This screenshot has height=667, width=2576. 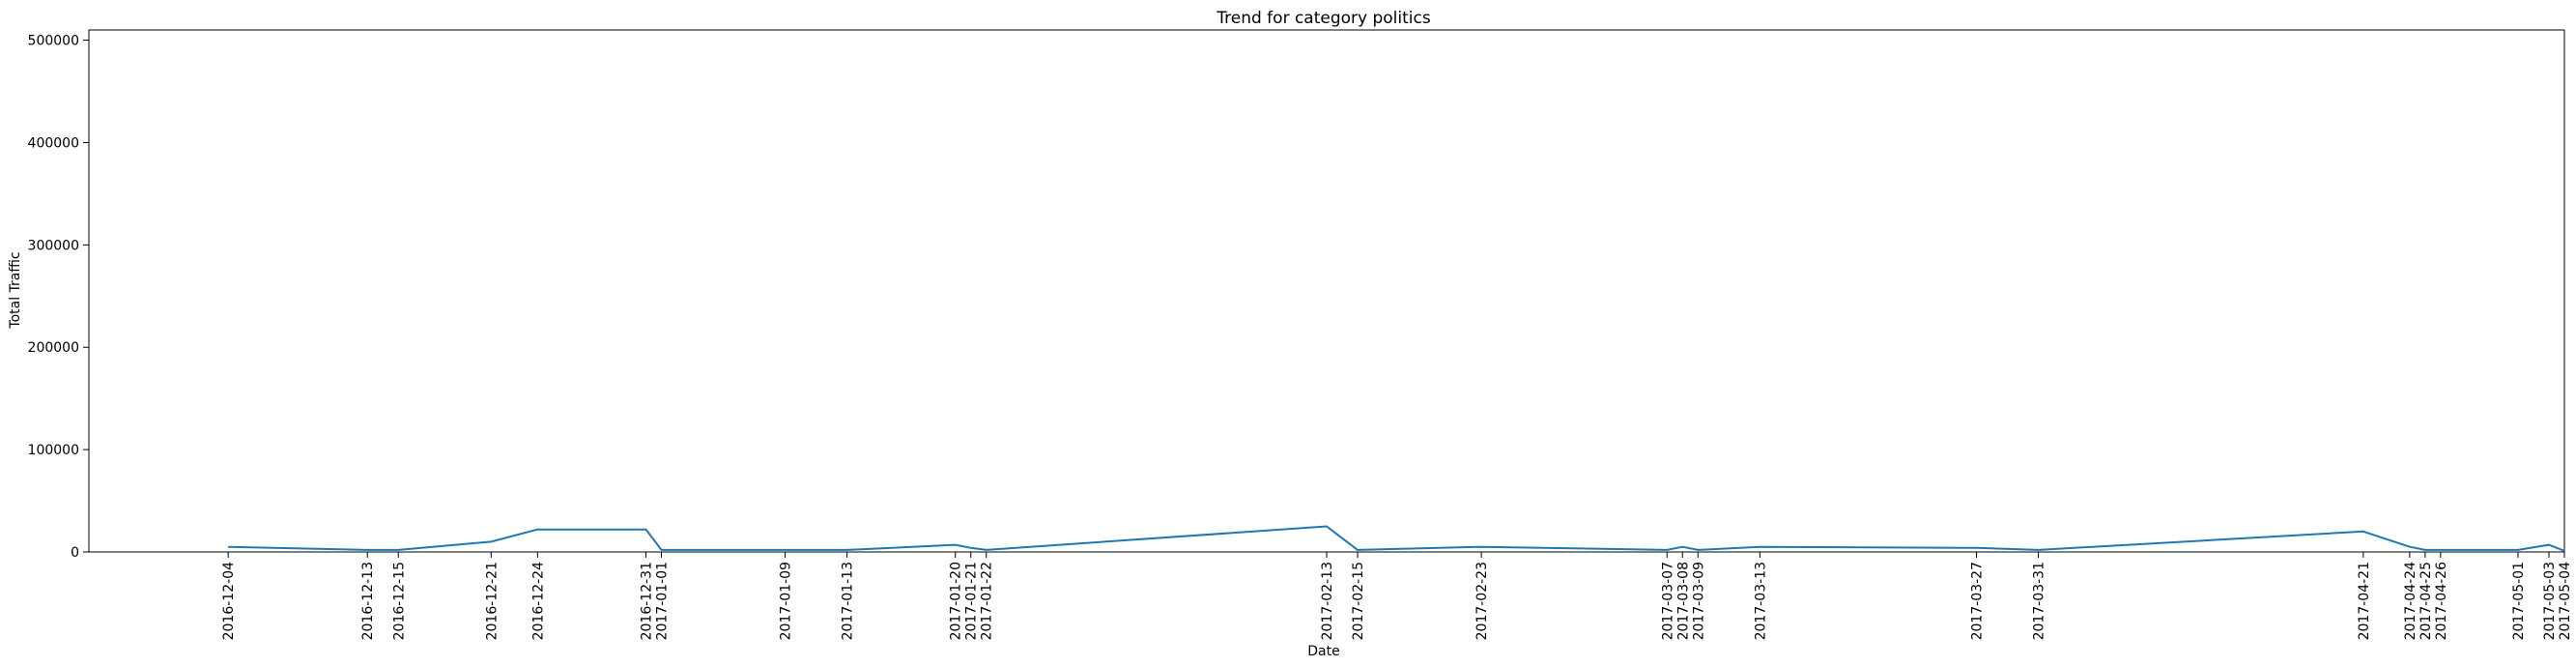 I want to click on series-line, so click(x=1397, y=538).